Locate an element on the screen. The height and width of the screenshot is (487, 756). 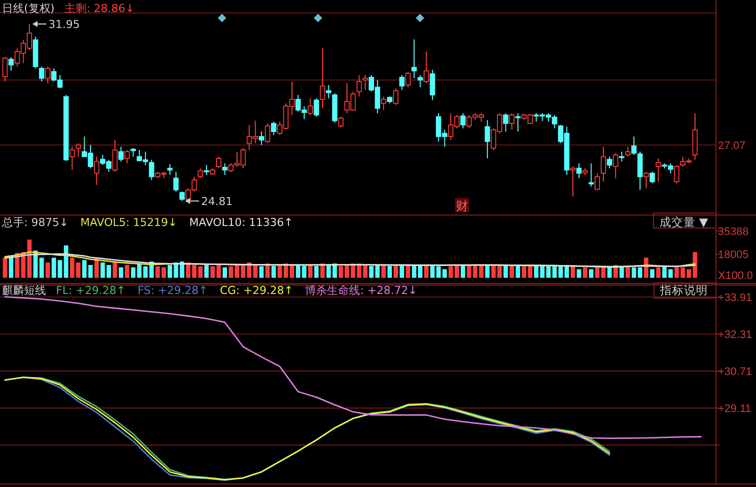
chart-title: 日线(复权) is located at coordinates (28, 8).